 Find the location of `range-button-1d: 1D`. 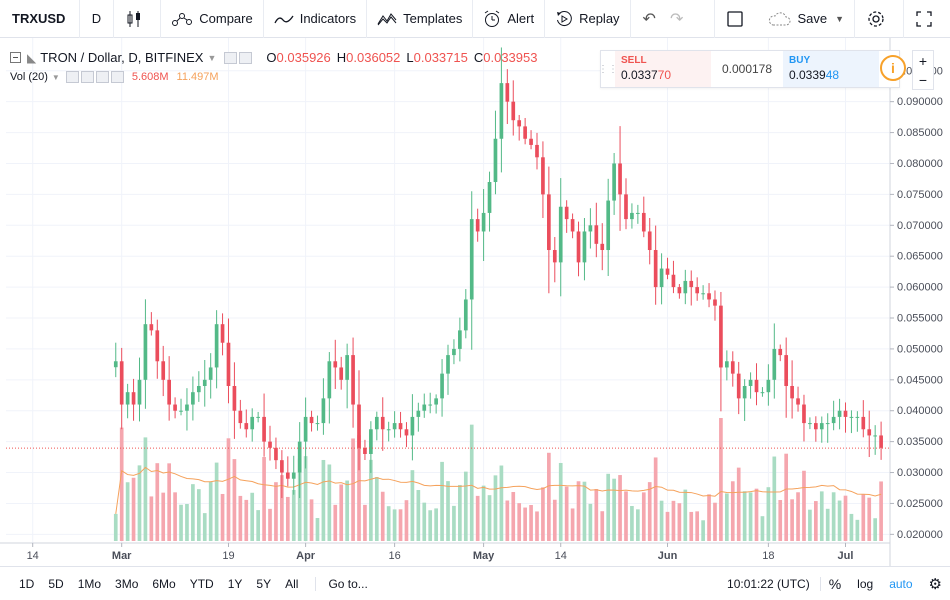

range-button-1d: 1D is located at coordinates (27, 583).